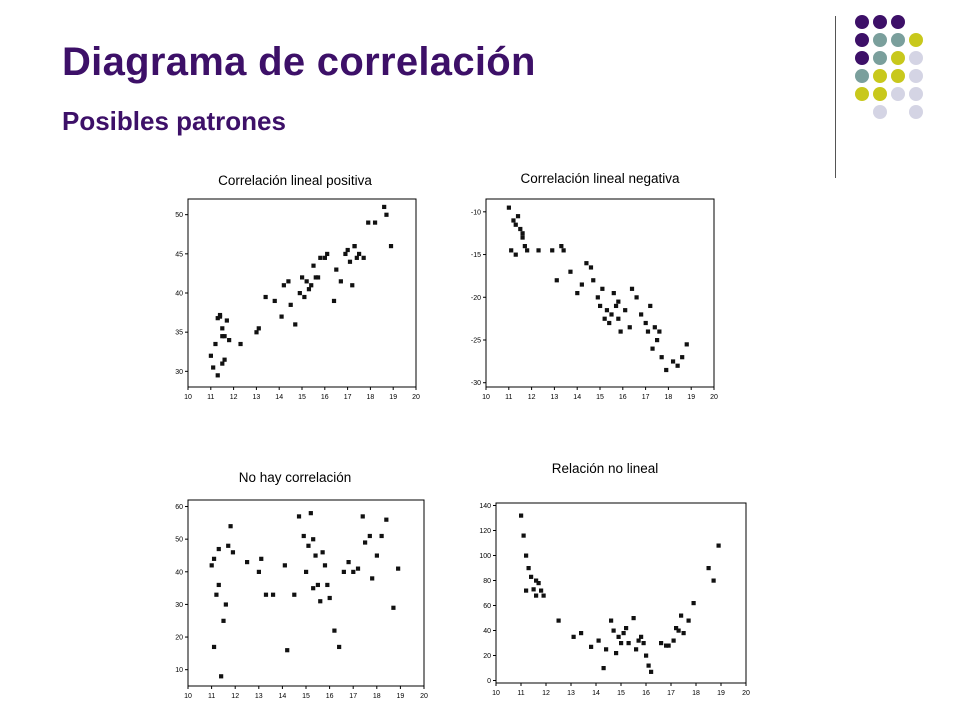 Image resolution: width=960 pixels, height=720 pixels. Describe the element at coordinates (188, 397) in the screenshot. I see `x-tick-label: 10` at that location.